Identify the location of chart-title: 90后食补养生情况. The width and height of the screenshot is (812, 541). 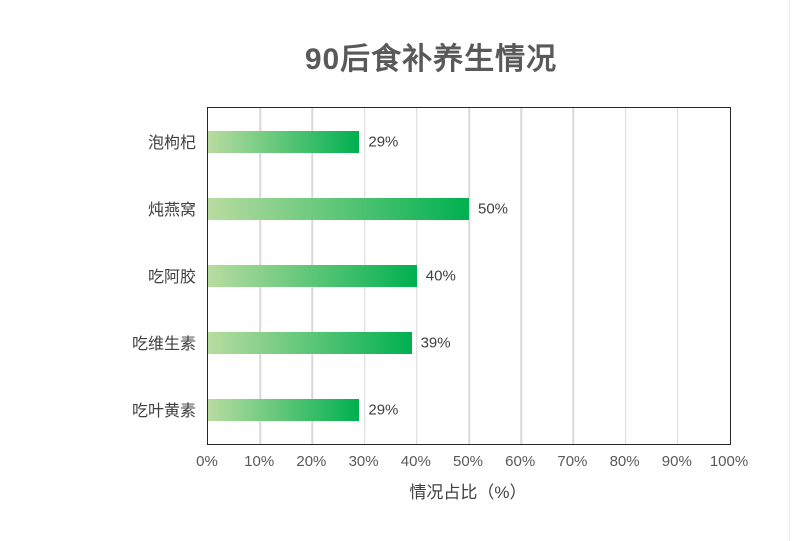
(431, 59).